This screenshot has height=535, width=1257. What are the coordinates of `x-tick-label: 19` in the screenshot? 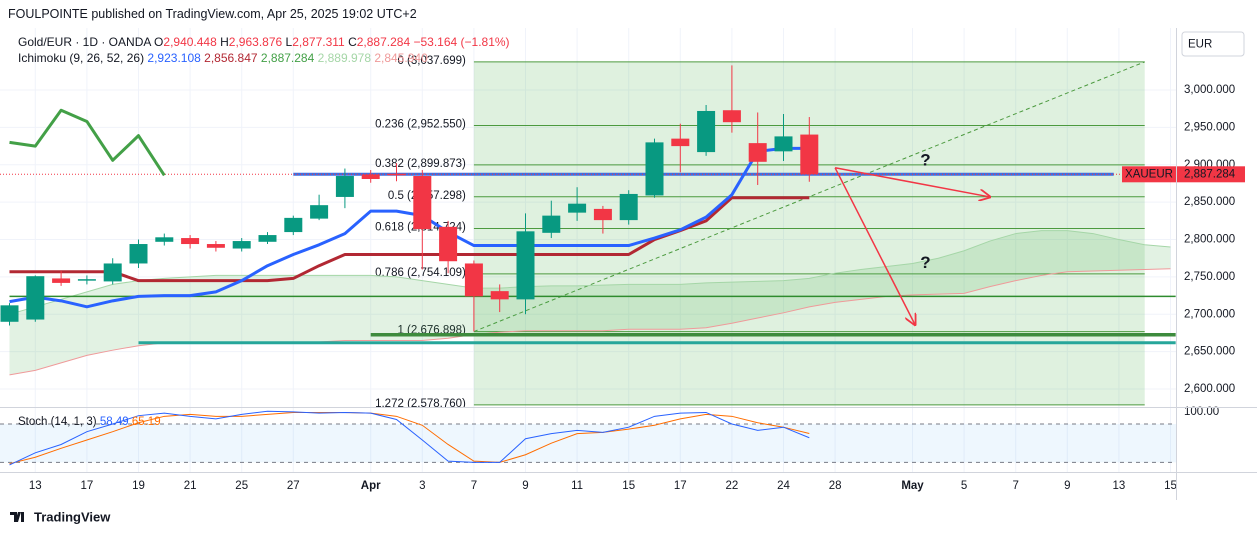 It's located at (138, 486).